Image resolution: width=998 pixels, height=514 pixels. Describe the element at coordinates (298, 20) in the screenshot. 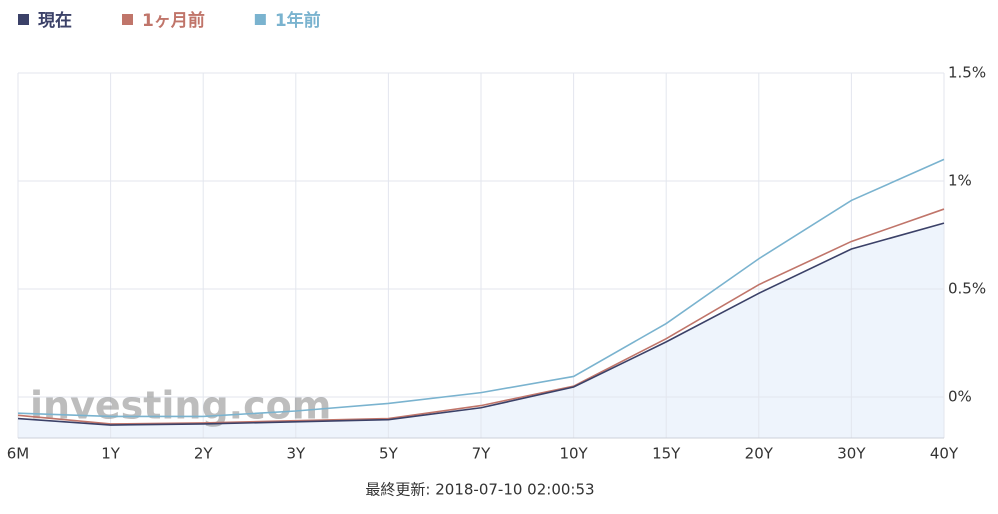

I see `legend-label: 1年前` at that location.